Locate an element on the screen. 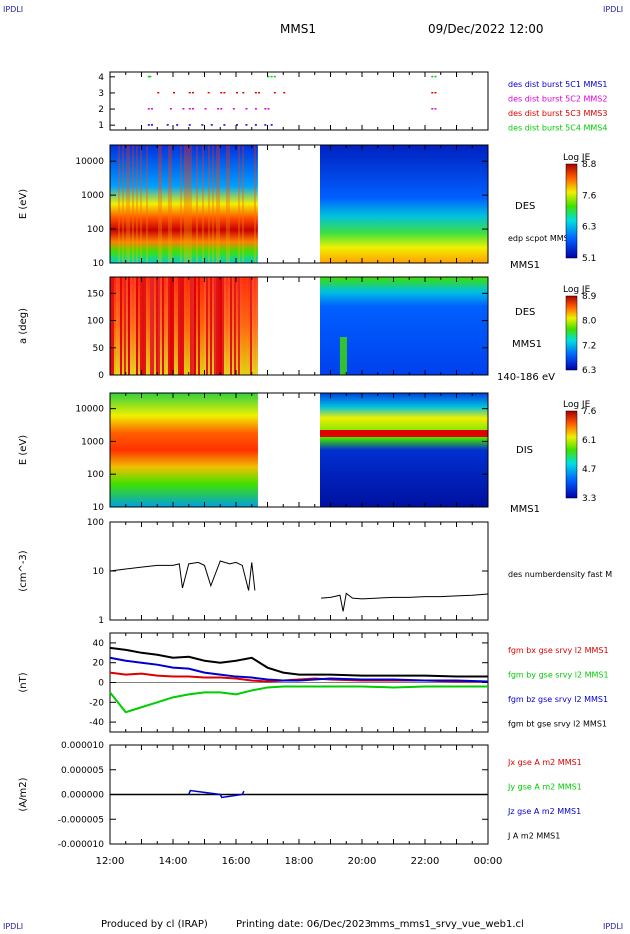  footer-producer: Produced by cl (IRAP) is located at coordinates (154, 924).